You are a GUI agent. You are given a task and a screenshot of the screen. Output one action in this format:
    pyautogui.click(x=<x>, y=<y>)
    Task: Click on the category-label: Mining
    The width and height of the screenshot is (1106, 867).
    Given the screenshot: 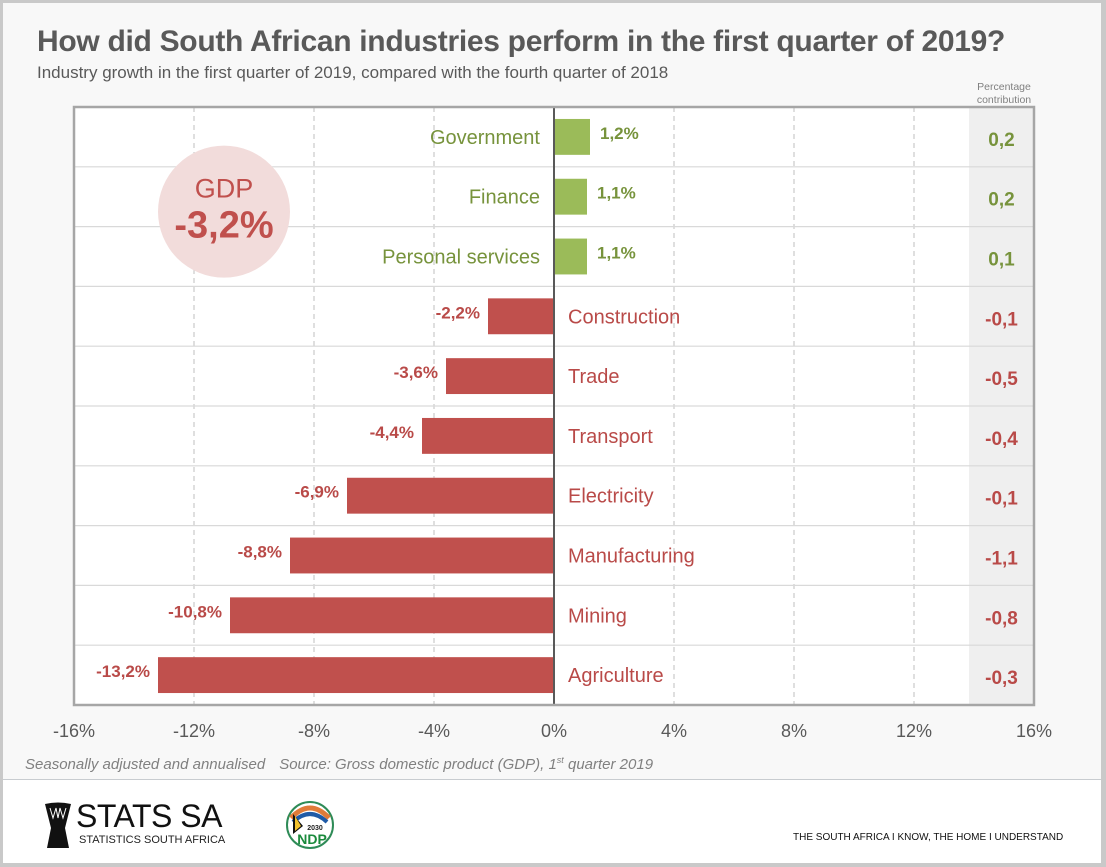 What is the action you would take?
    pyautogui.click(x=597, y=616)
    